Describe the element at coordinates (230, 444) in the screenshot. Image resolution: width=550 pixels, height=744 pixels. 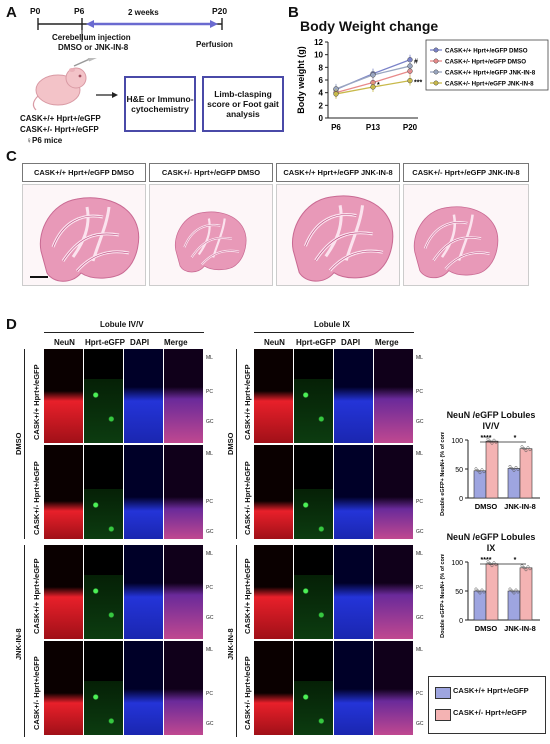
I see `group-dmso-right: DMSO` at that location.